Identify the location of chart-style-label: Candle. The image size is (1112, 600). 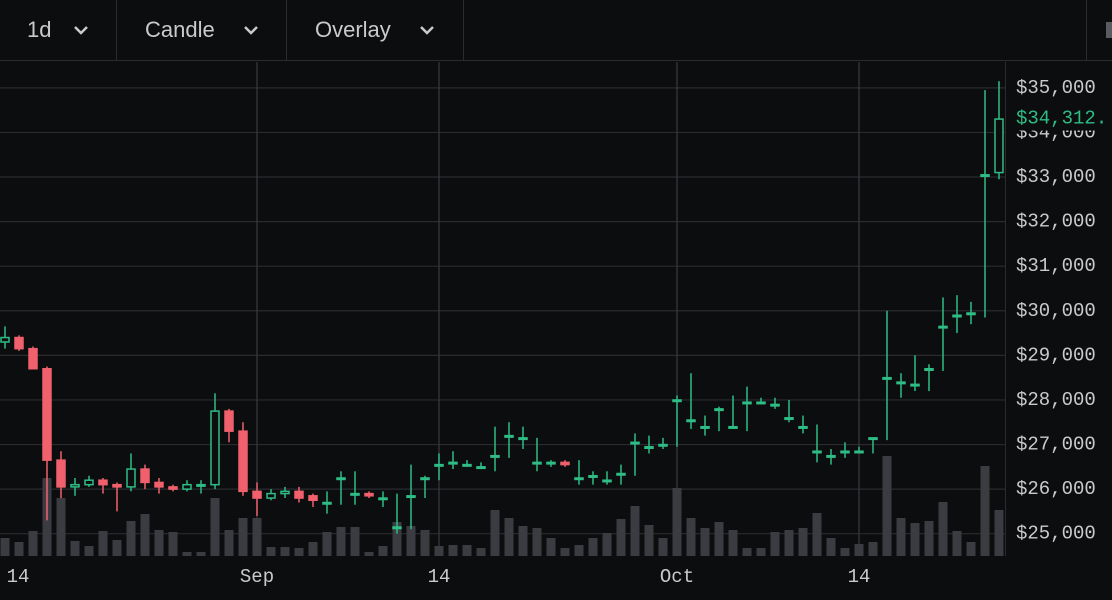
(180, 29).